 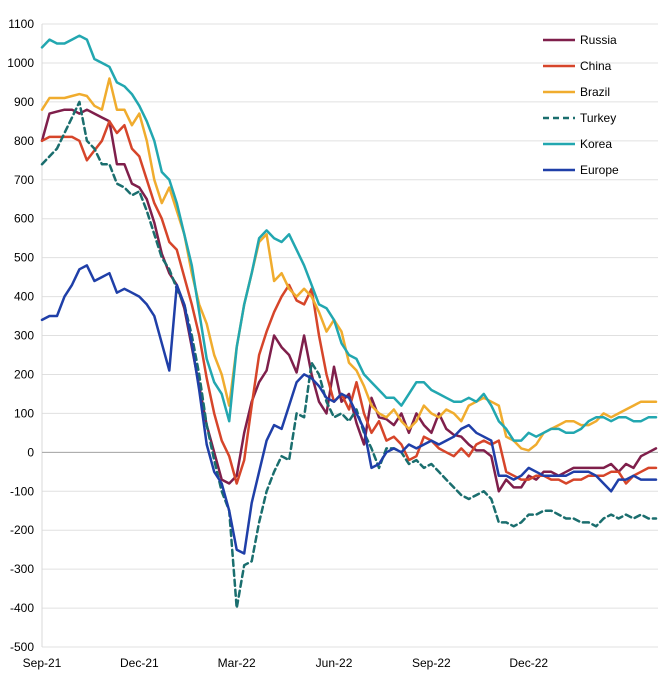 What do you see at coordinates (431, 663) in the screenshot?
I see `x-tick-label: Sep-22` at bounding box center [431, 663].